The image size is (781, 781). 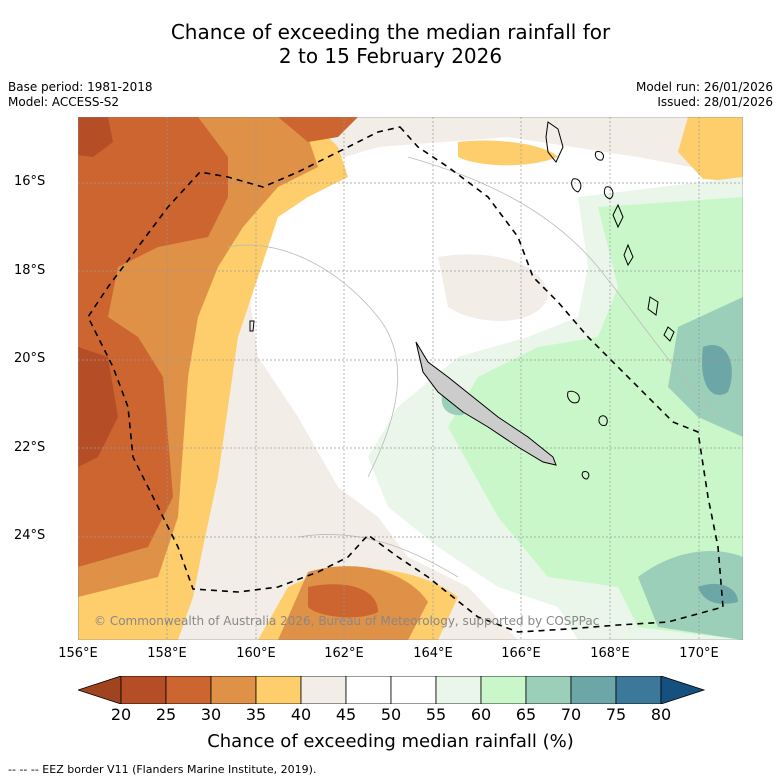 I want to click on colorbar-cells, so click(x=391, y=690).